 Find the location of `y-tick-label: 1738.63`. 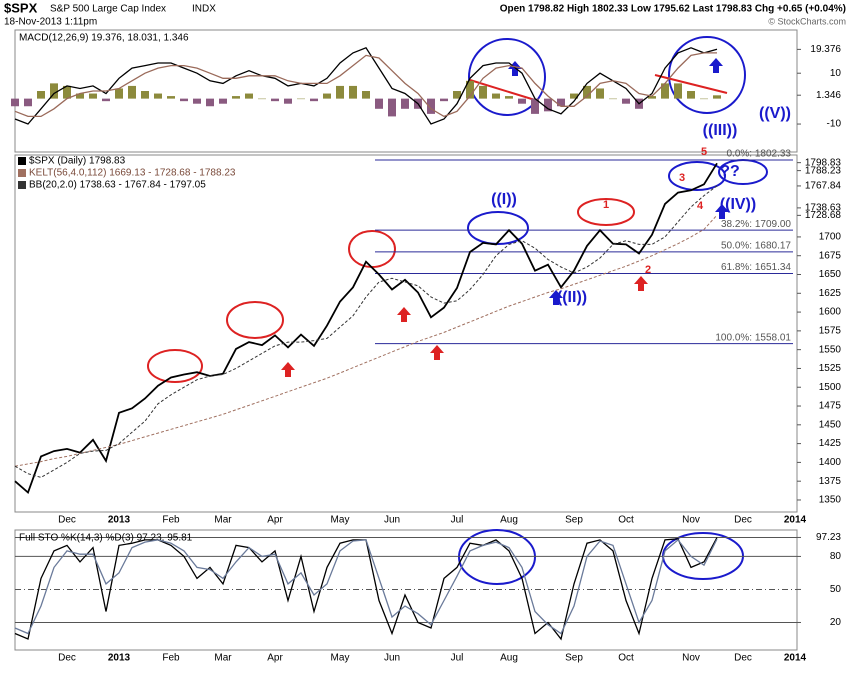

y-tick-label: 1738.63 is located at coordinates (823, 208).